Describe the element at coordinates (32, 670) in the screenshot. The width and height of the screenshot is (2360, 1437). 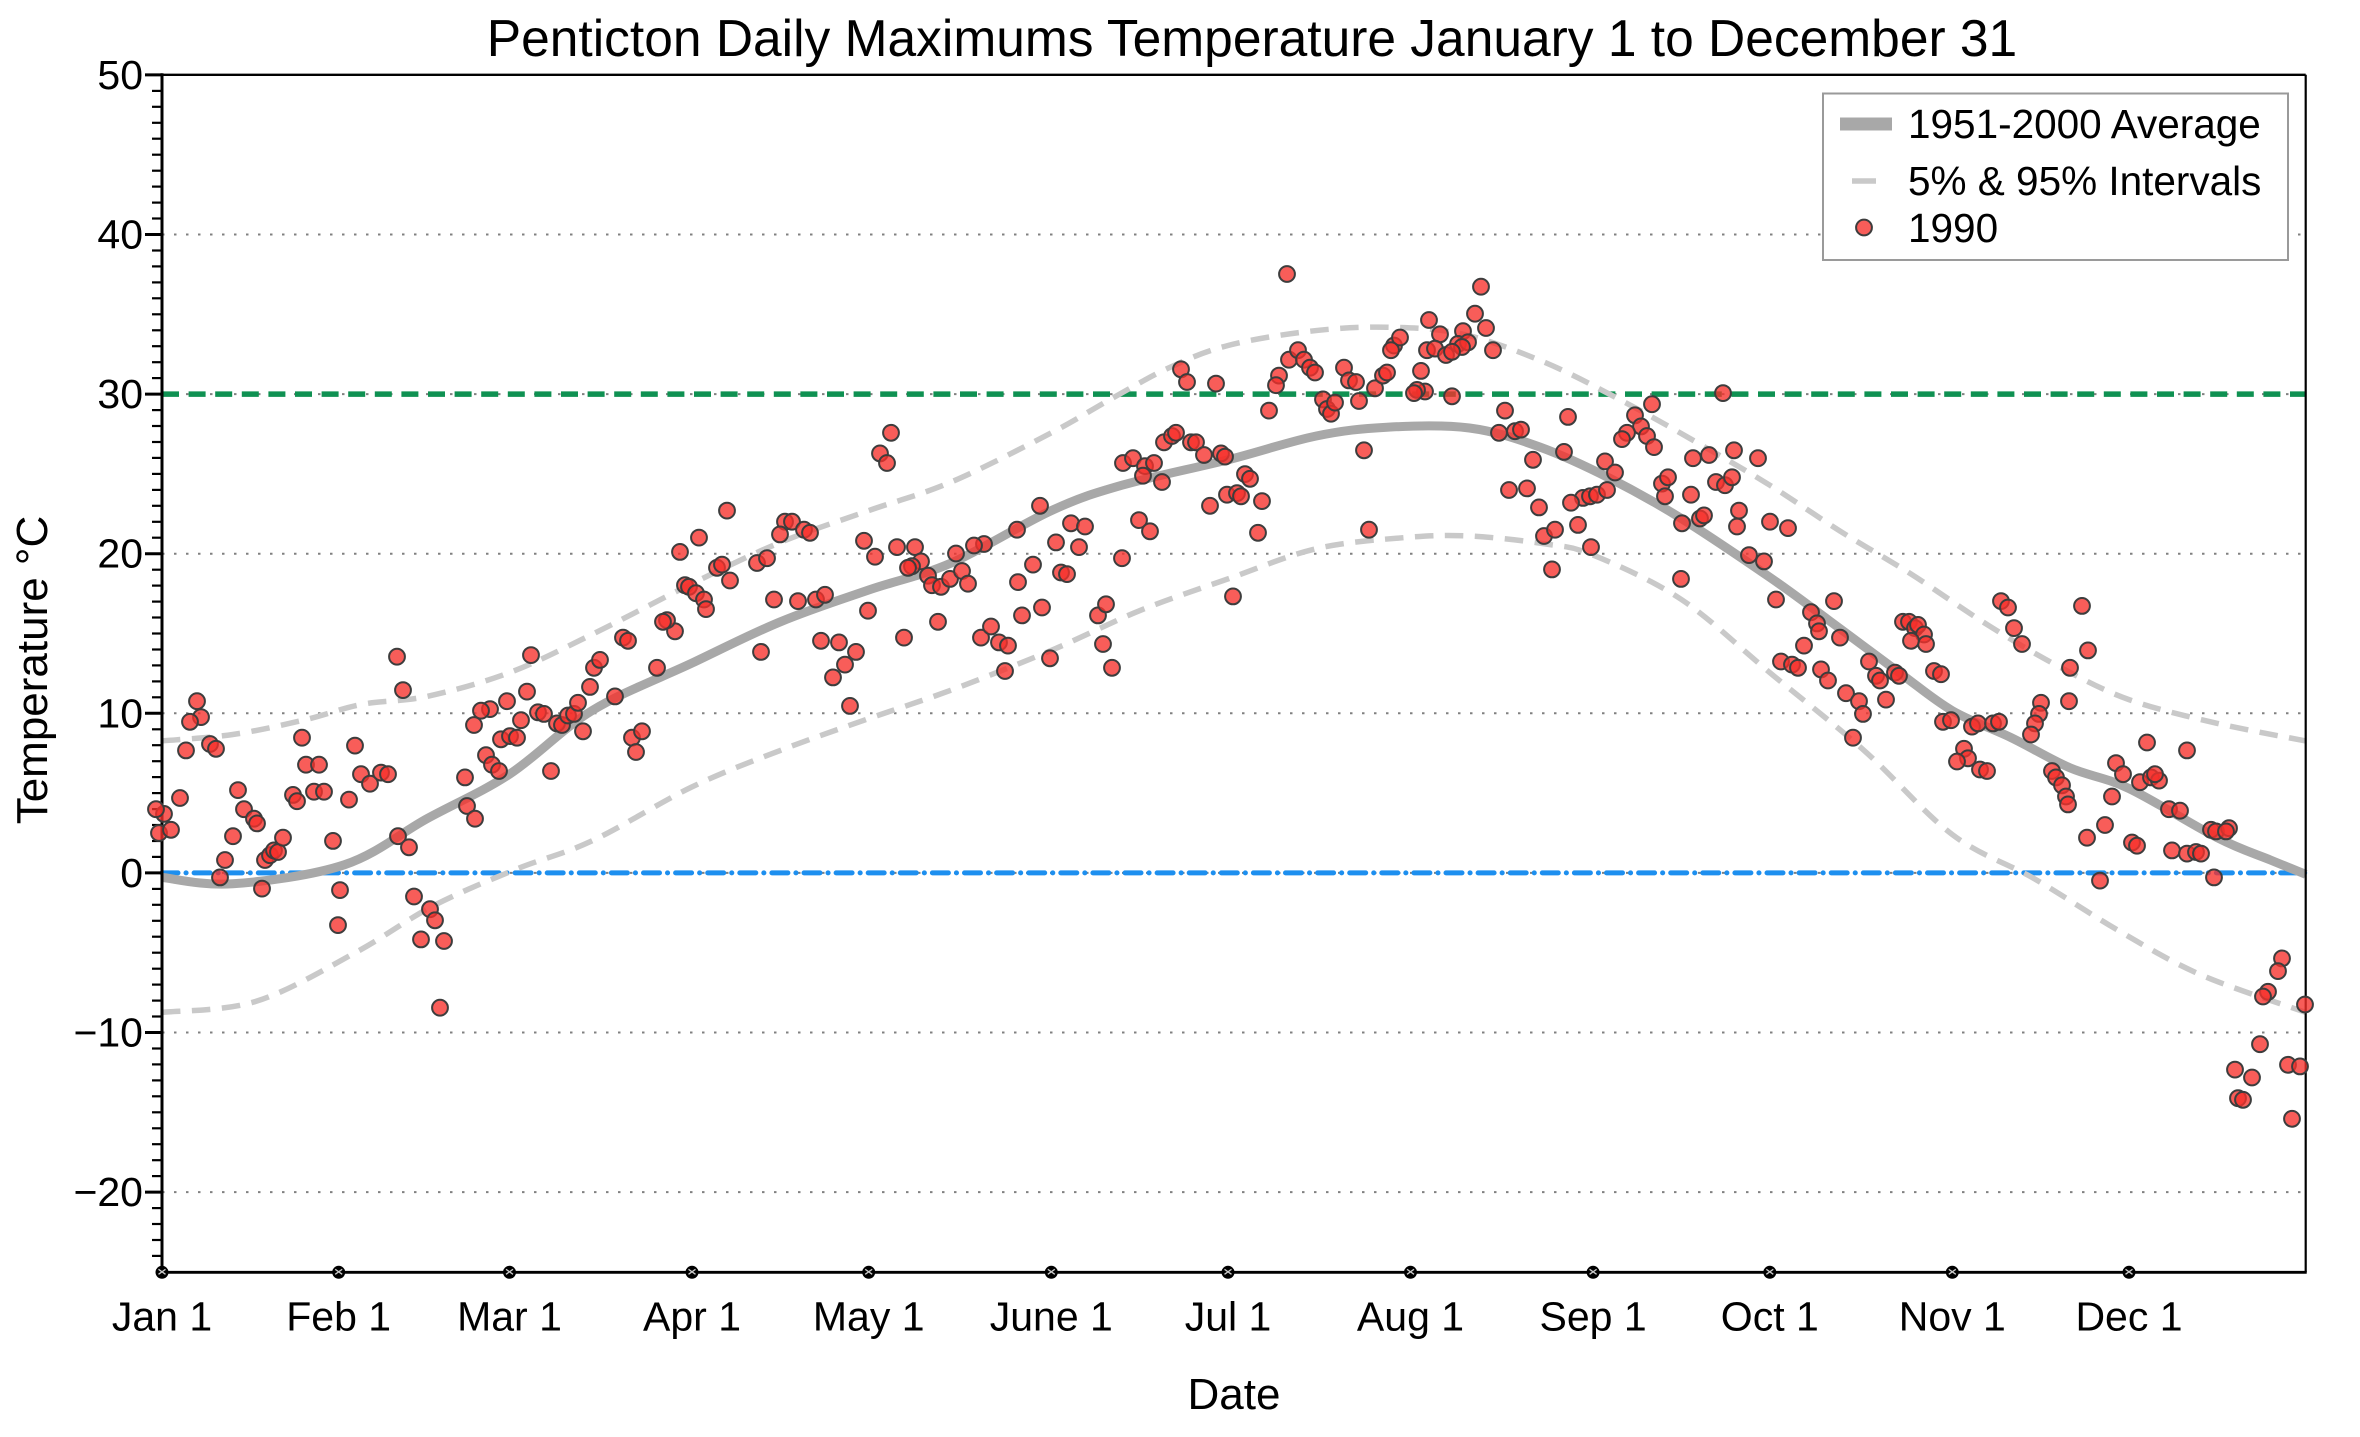
I see `svg-text: Temperature °C` at that location.